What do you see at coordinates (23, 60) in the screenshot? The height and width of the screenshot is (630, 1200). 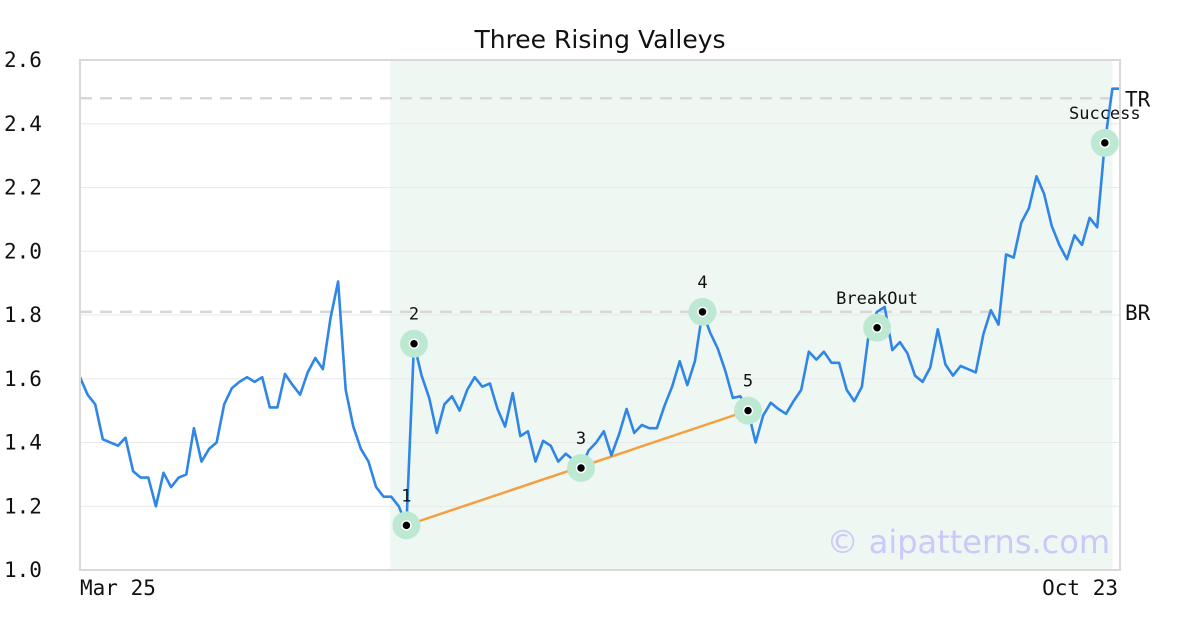 I see `y-tick-label: 2.6` at bounding box center [23, 60].